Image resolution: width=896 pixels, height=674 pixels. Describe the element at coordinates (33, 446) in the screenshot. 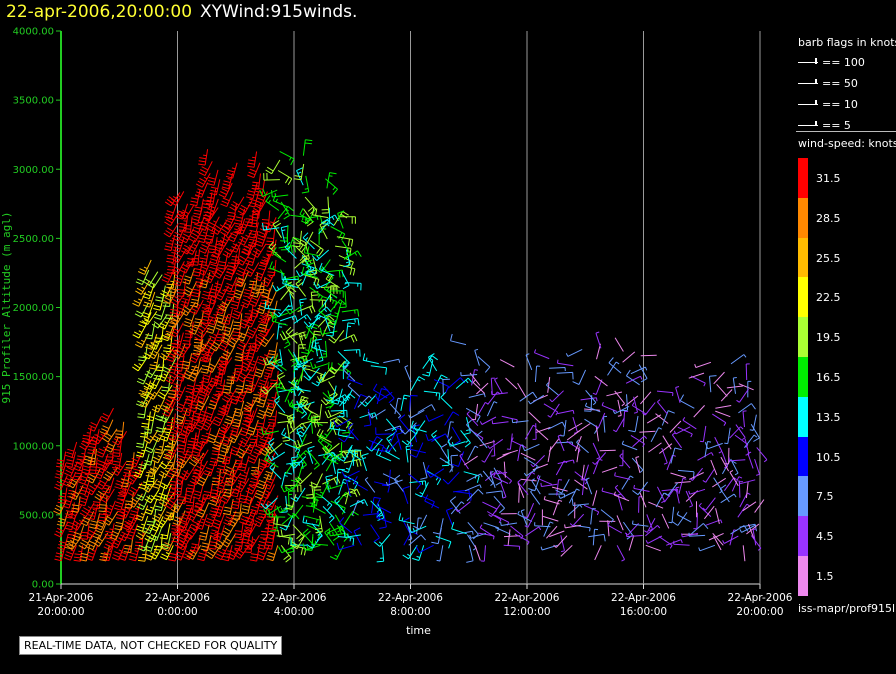

I see `y-tick-label: 1000.00` at that location.